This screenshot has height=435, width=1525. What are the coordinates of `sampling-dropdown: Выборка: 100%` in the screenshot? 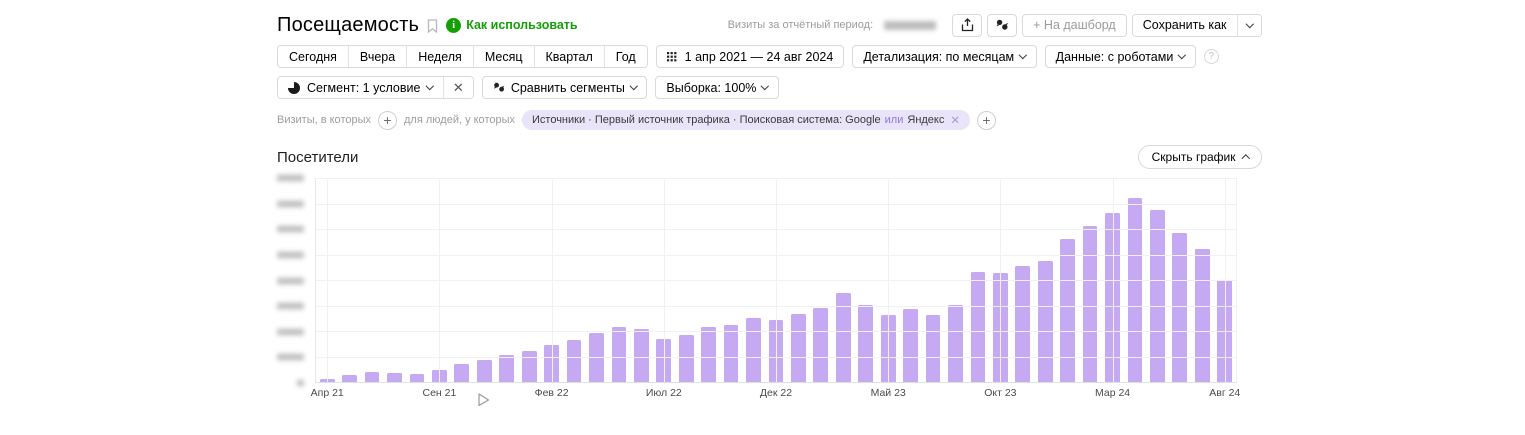 It's located at (717, 87).